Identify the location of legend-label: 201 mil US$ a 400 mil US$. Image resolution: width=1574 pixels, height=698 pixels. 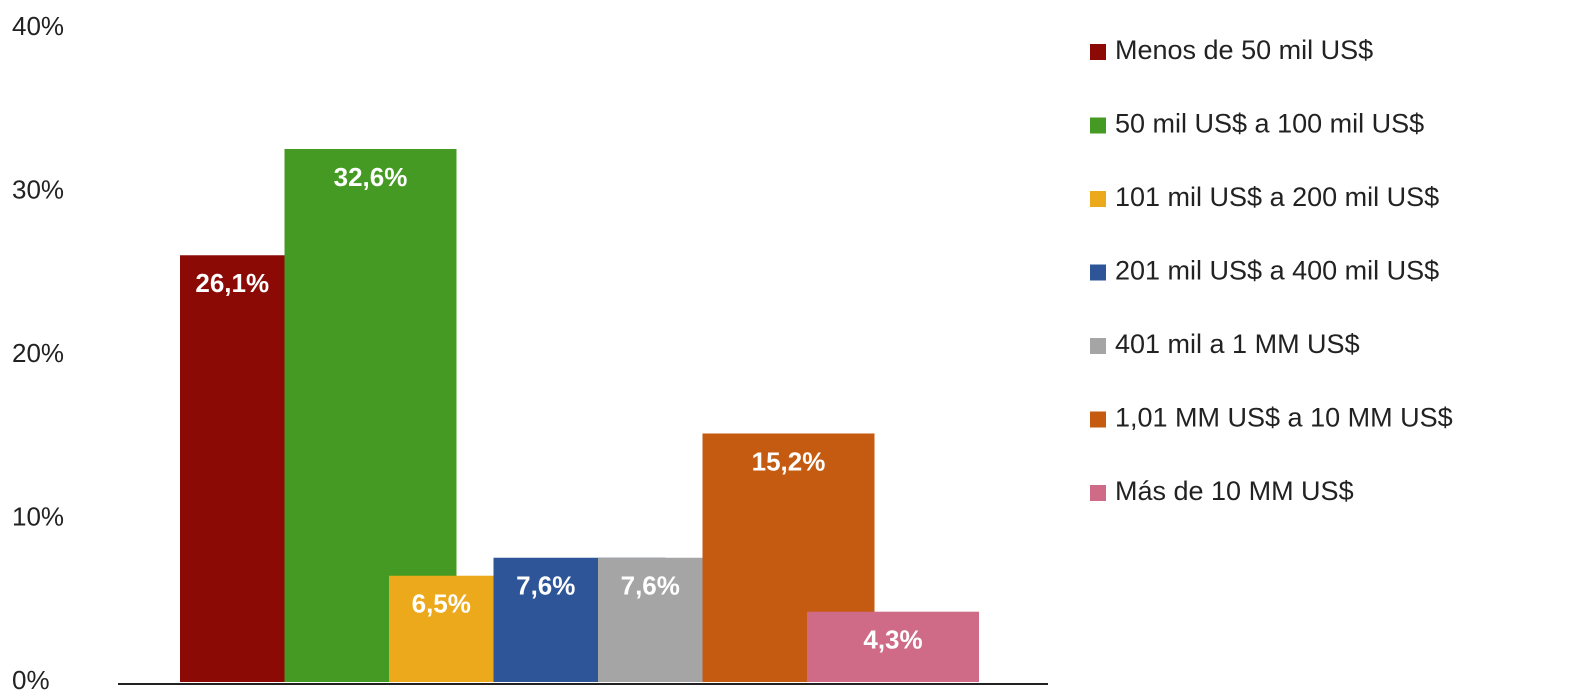
(1277, 271).